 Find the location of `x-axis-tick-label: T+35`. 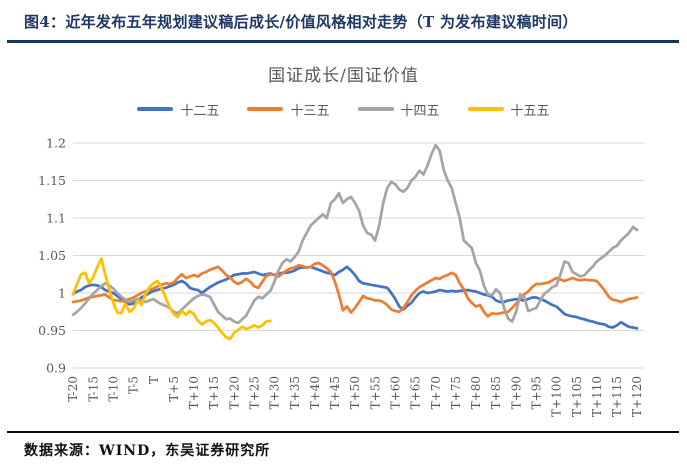

x-axis-tick-label: T+35 is located at coordinates (295, 392).